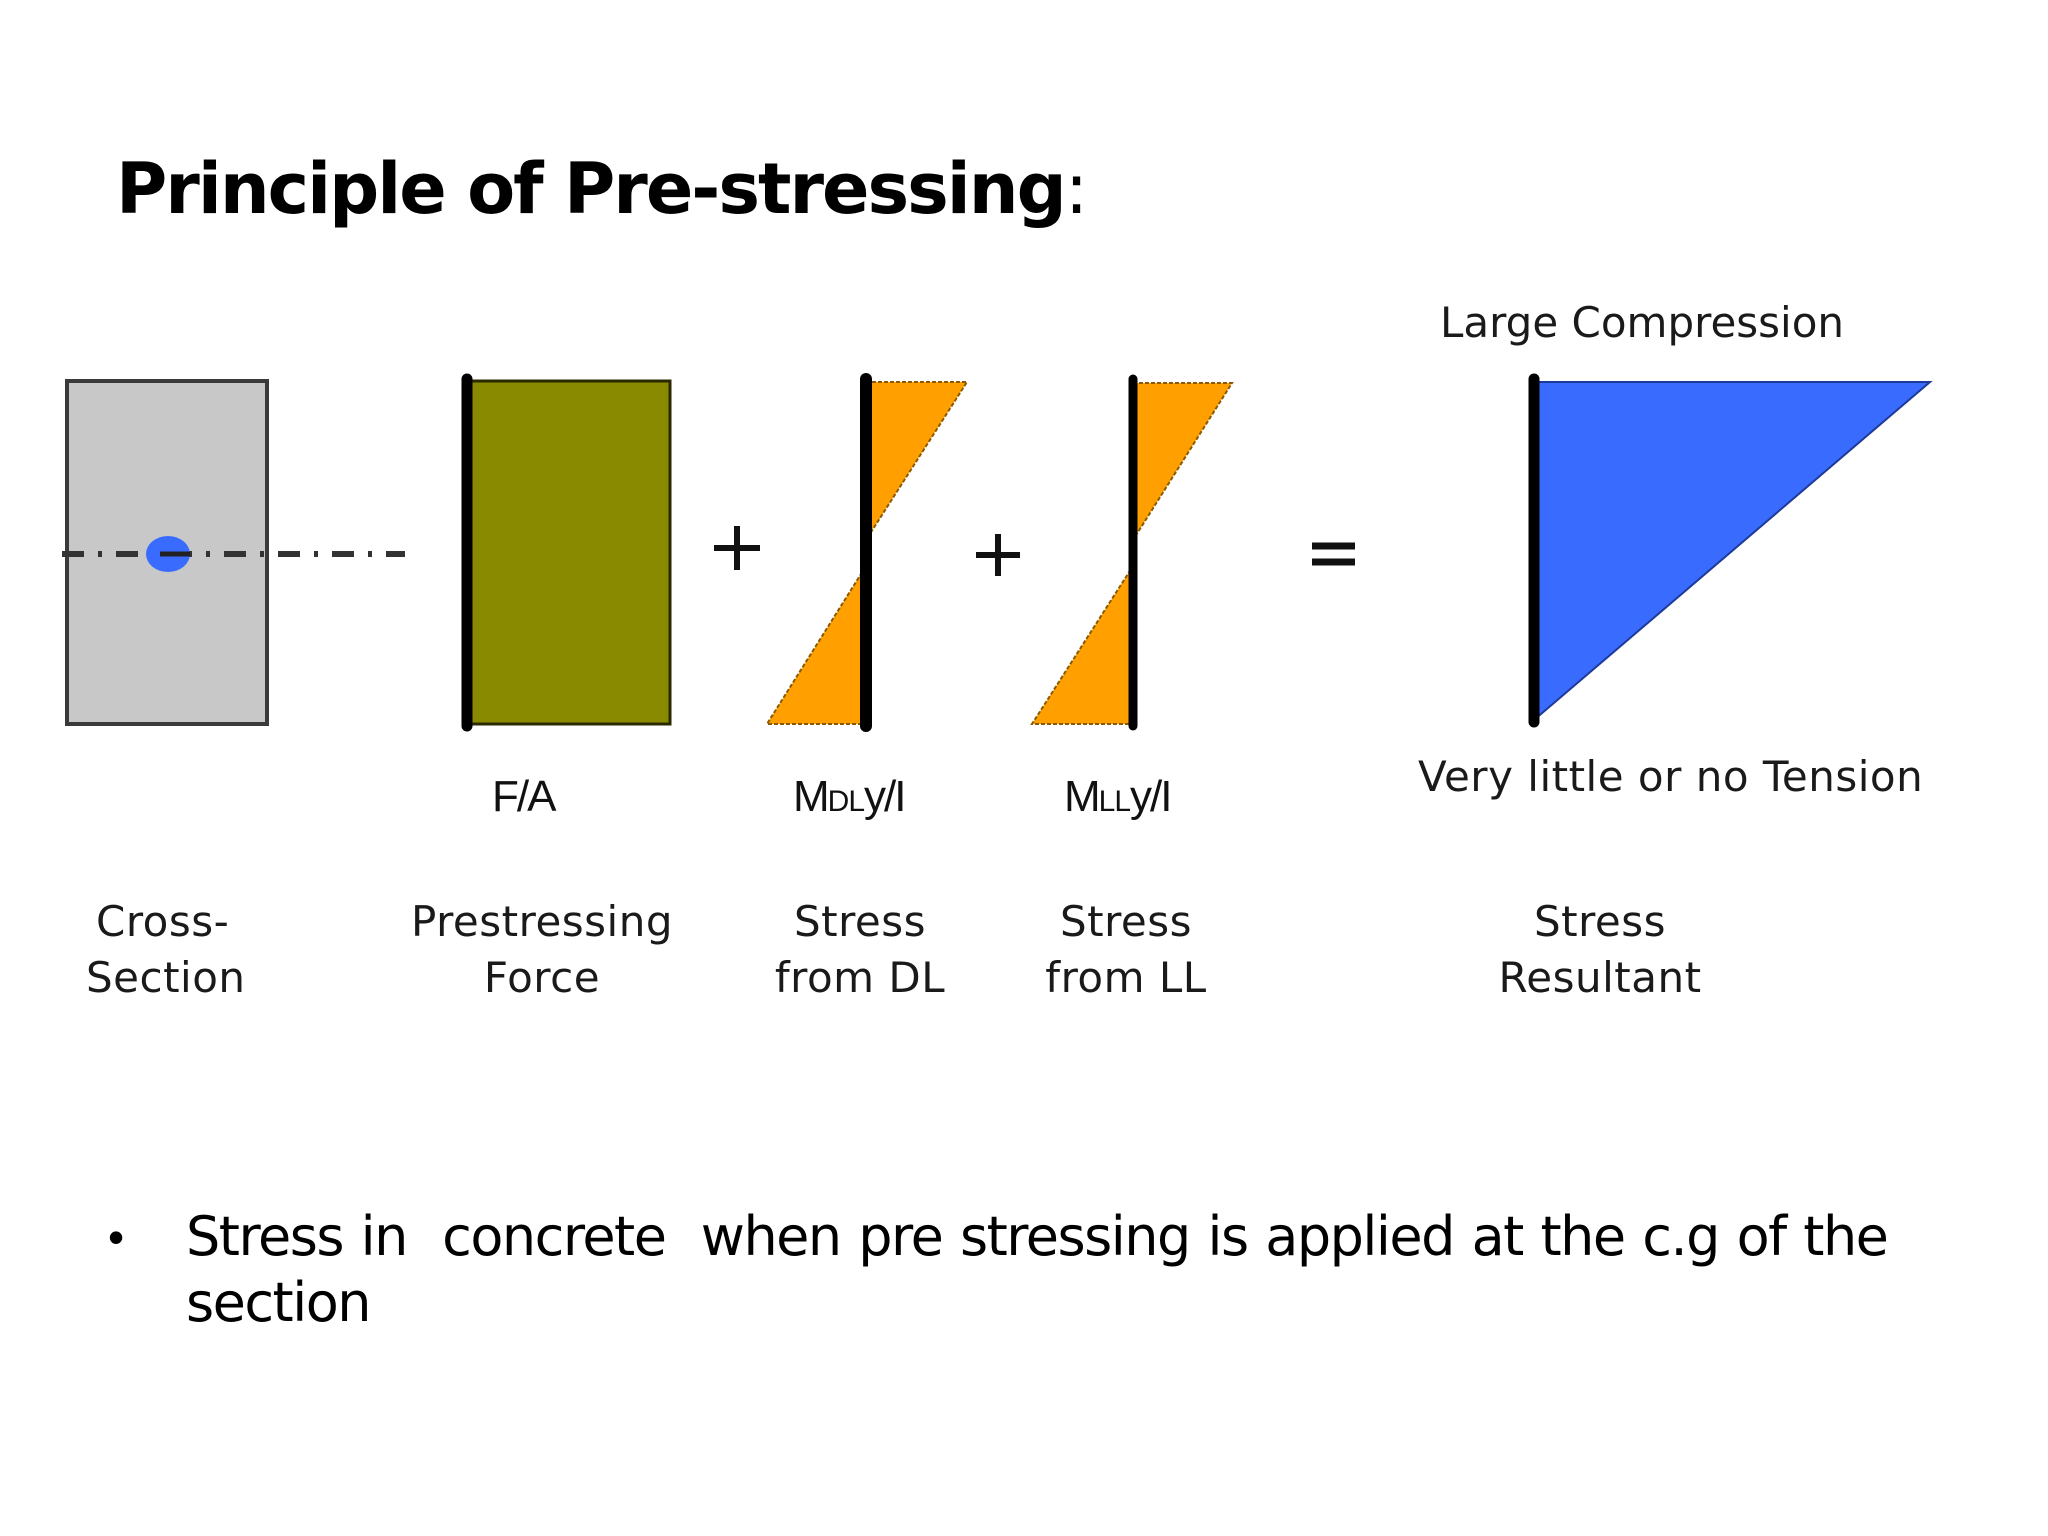  I want to click on resultant-stress-diagram, so click(1730, 550).